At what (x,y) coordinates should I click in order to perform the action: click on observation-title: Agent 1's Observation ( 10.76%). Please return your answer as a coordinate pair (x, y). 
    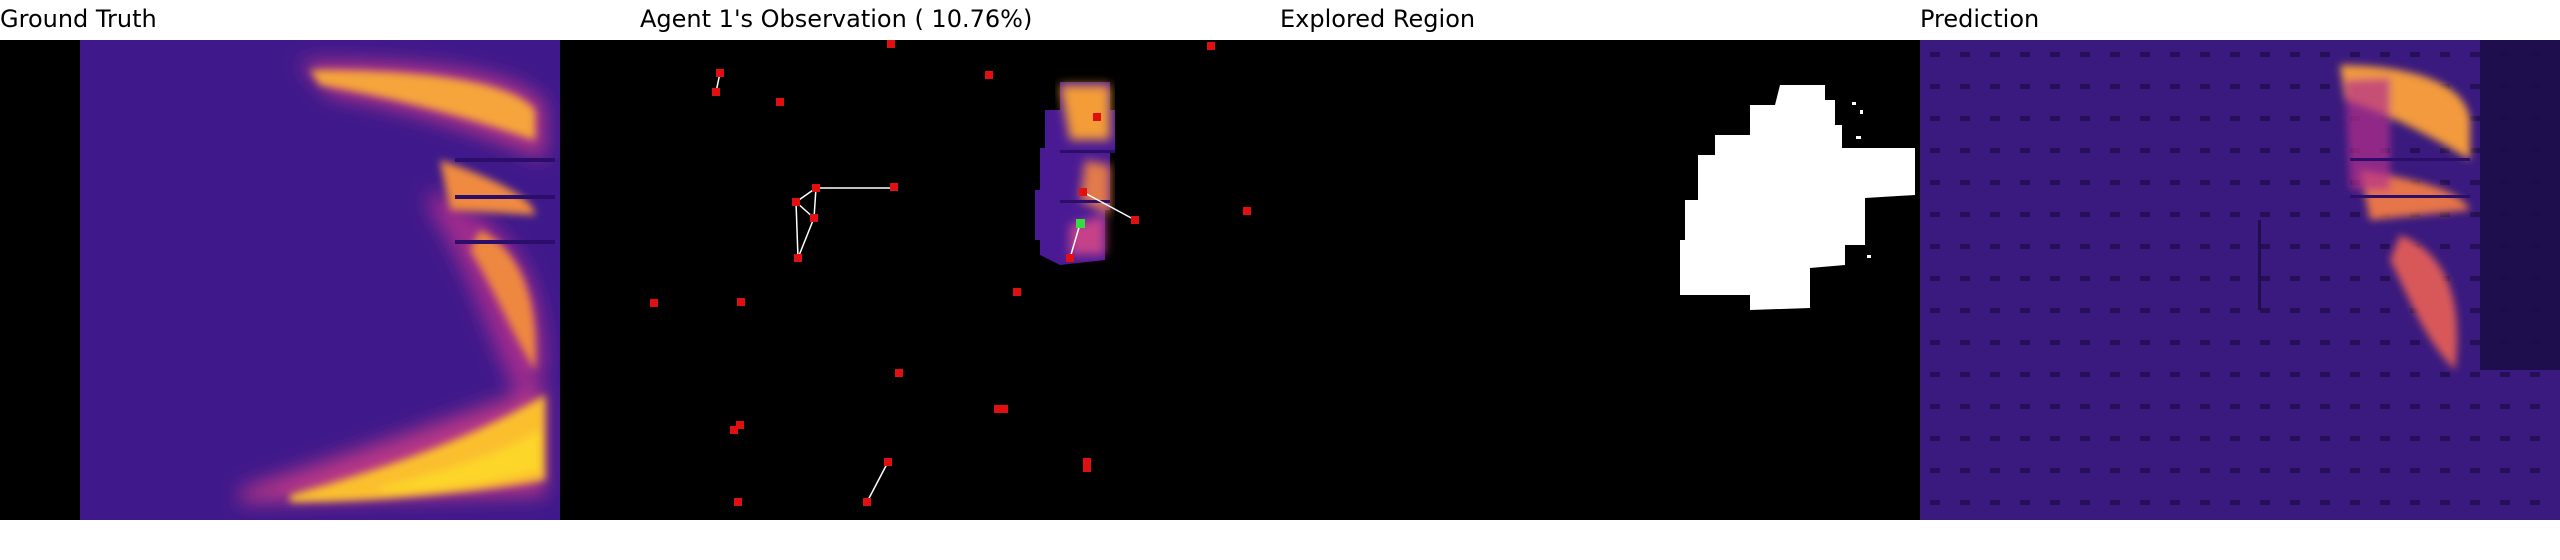
    Looking at the image, I should click on (836, 19).